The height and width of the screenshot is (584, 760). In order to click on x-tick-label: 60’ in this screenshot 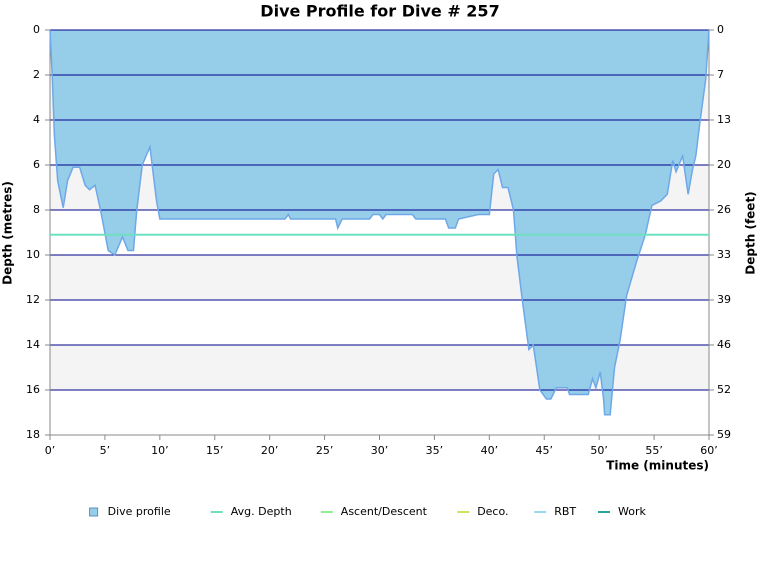, I will do `click(709, 450)`.